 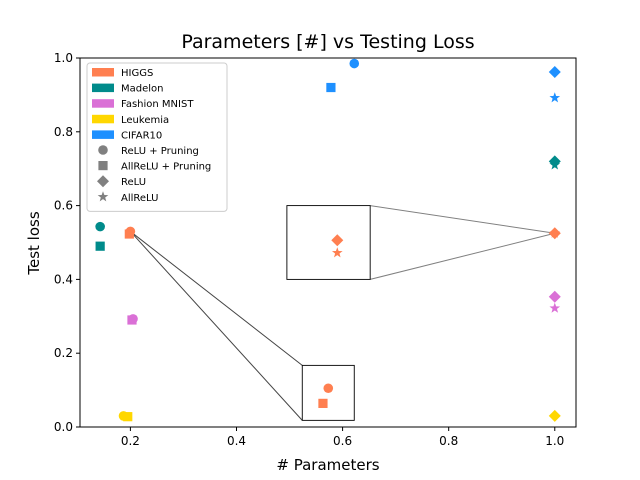 What do you see at coordinates (63, 279) in the screenshot?
I see `y-tick-label: 0.4` at bounding box center [63, 279].